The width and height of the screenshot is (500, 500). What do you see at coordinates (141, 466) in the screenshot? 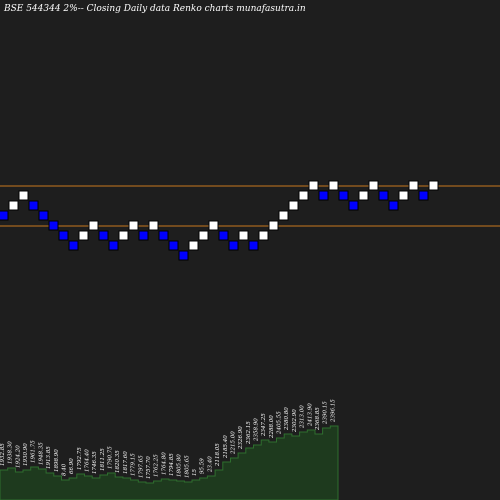
I see `volume-label: 1797.65` at bounding box center [141, 466].